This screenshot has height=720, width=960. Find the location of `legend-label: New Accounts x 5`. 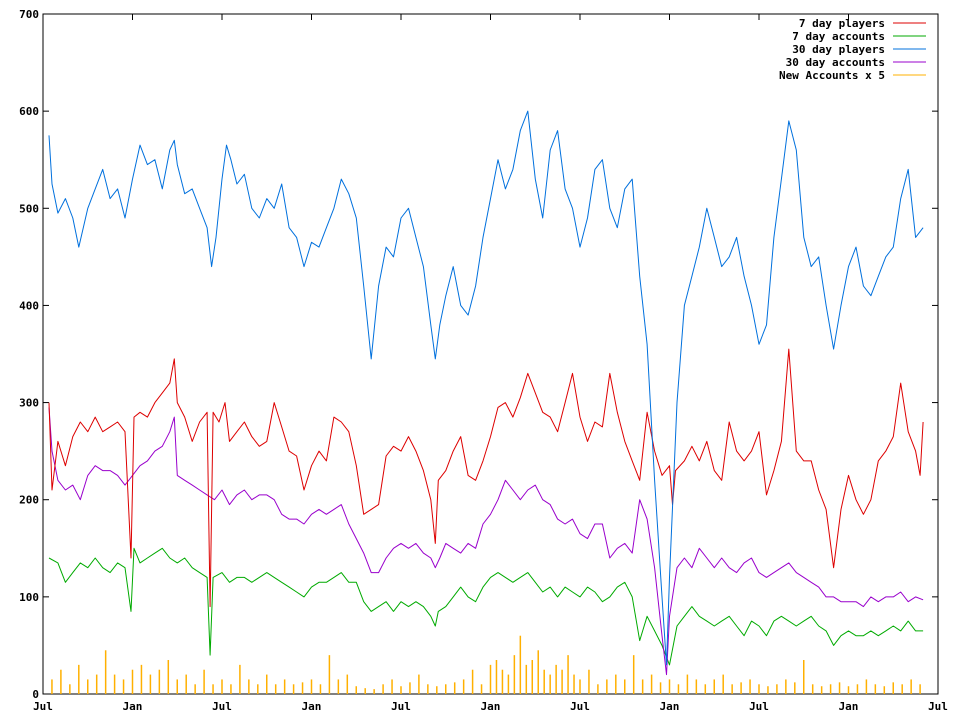

legend-label: New Accounts x 5 is located at coordinates (832, 75).